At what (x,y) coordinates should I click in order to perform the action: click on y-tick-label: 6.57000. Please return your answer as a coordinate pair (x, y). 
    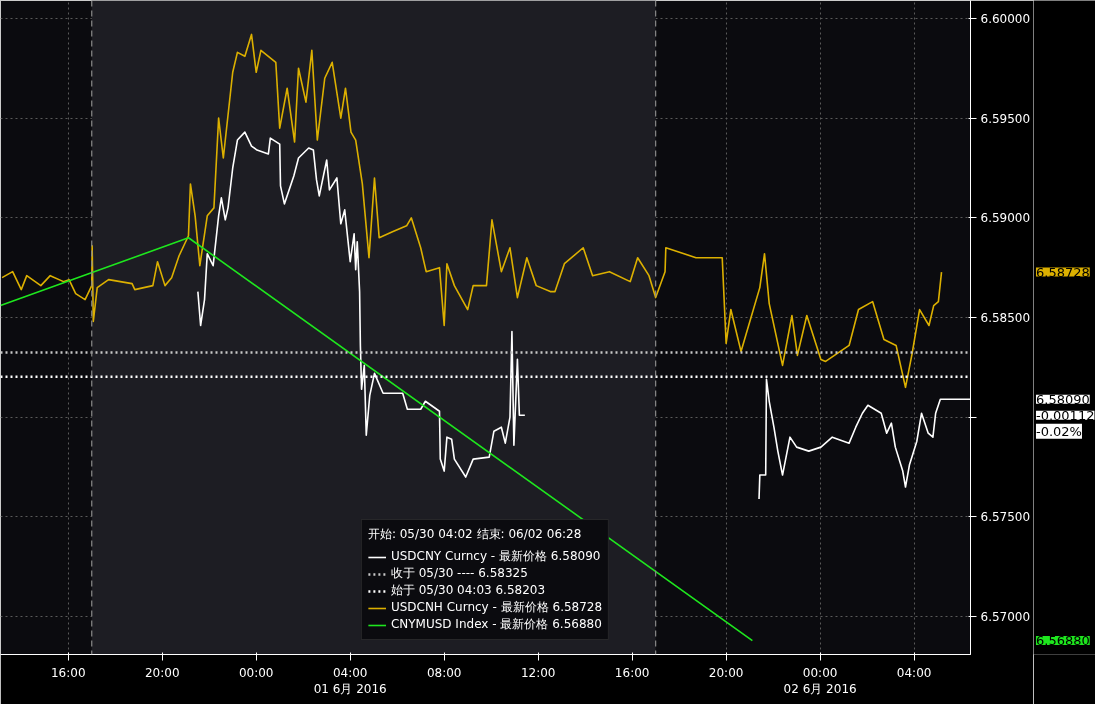
    Looking at the image, I should click on (1005, 617).